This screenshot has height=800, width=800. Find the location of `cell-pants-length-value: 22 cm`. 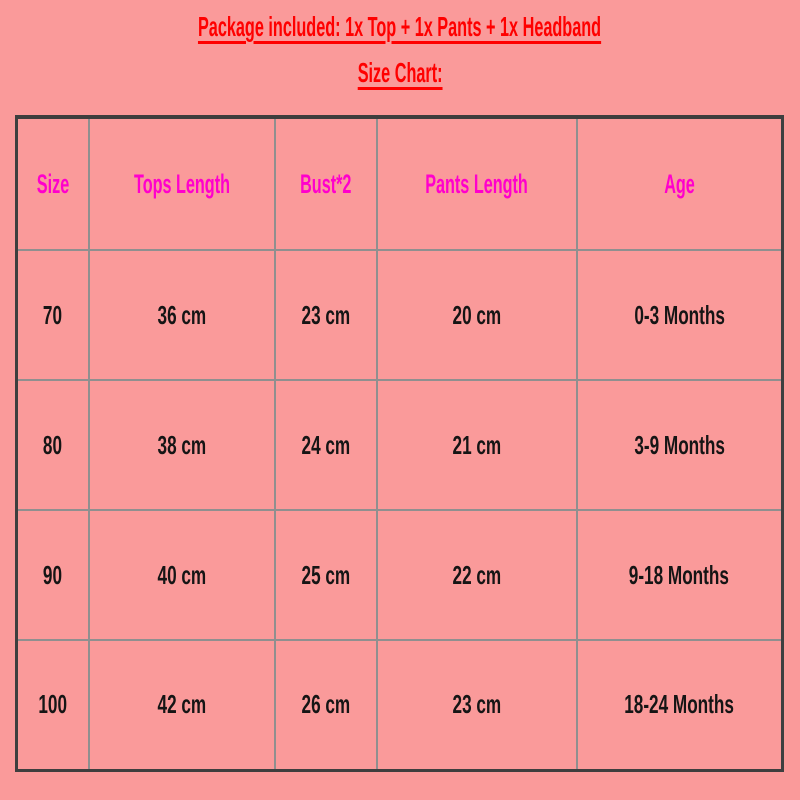

cell-pants-length-value: 22 cm is located at coordinates (476, 574).